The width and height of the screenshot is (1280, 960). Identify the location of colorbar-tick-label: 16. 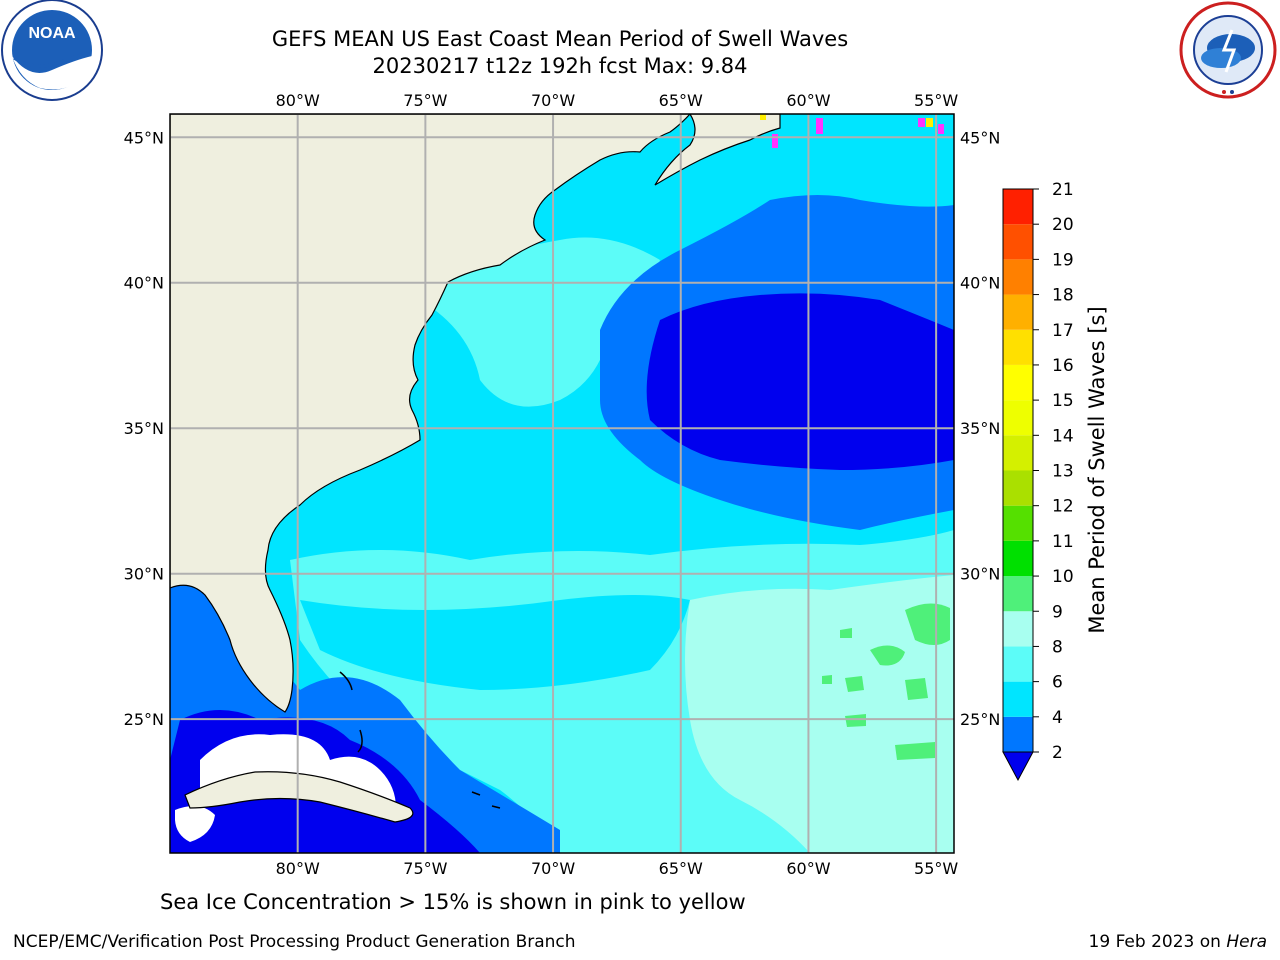
(1063, 366).